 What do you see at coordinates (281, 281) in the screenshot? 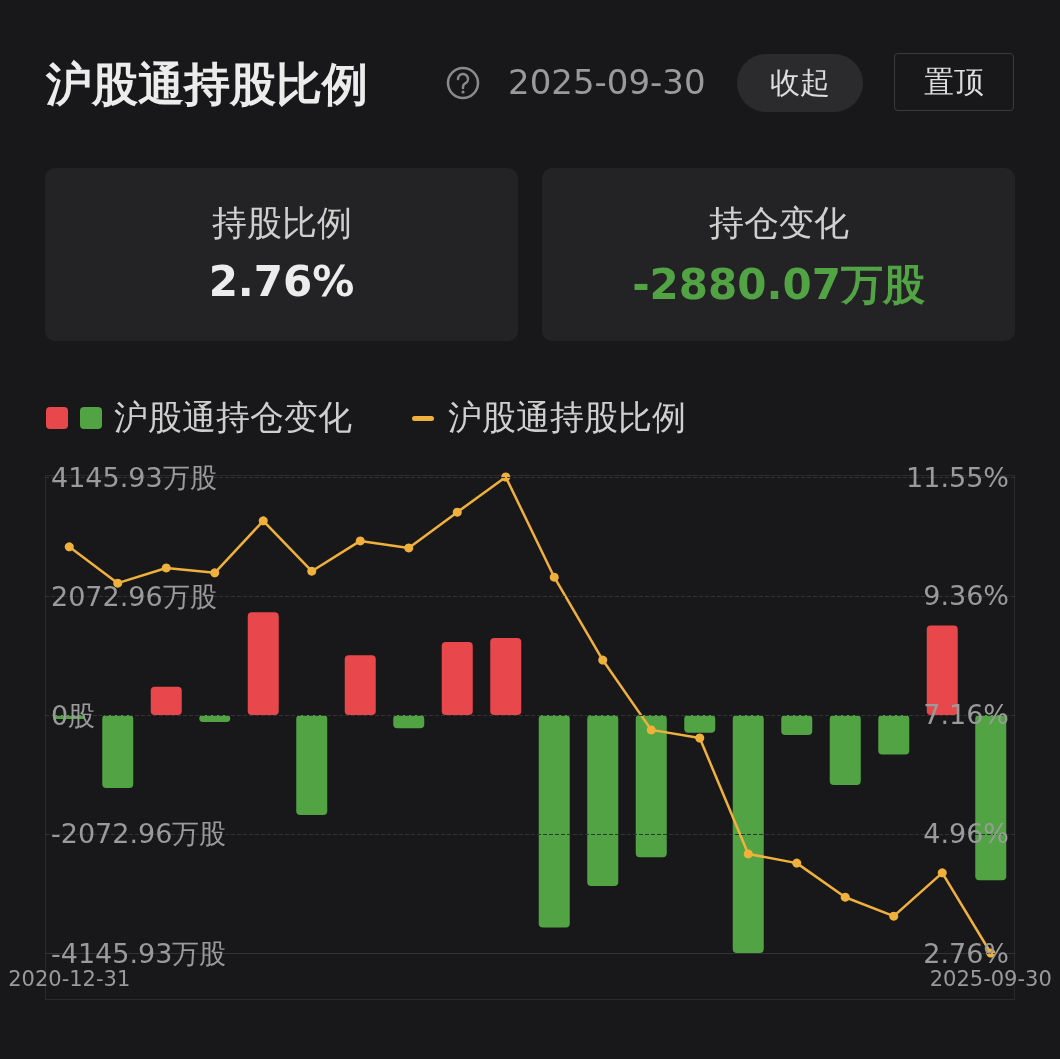
I see `text: 2.76%` at bounding box center [281, 281].